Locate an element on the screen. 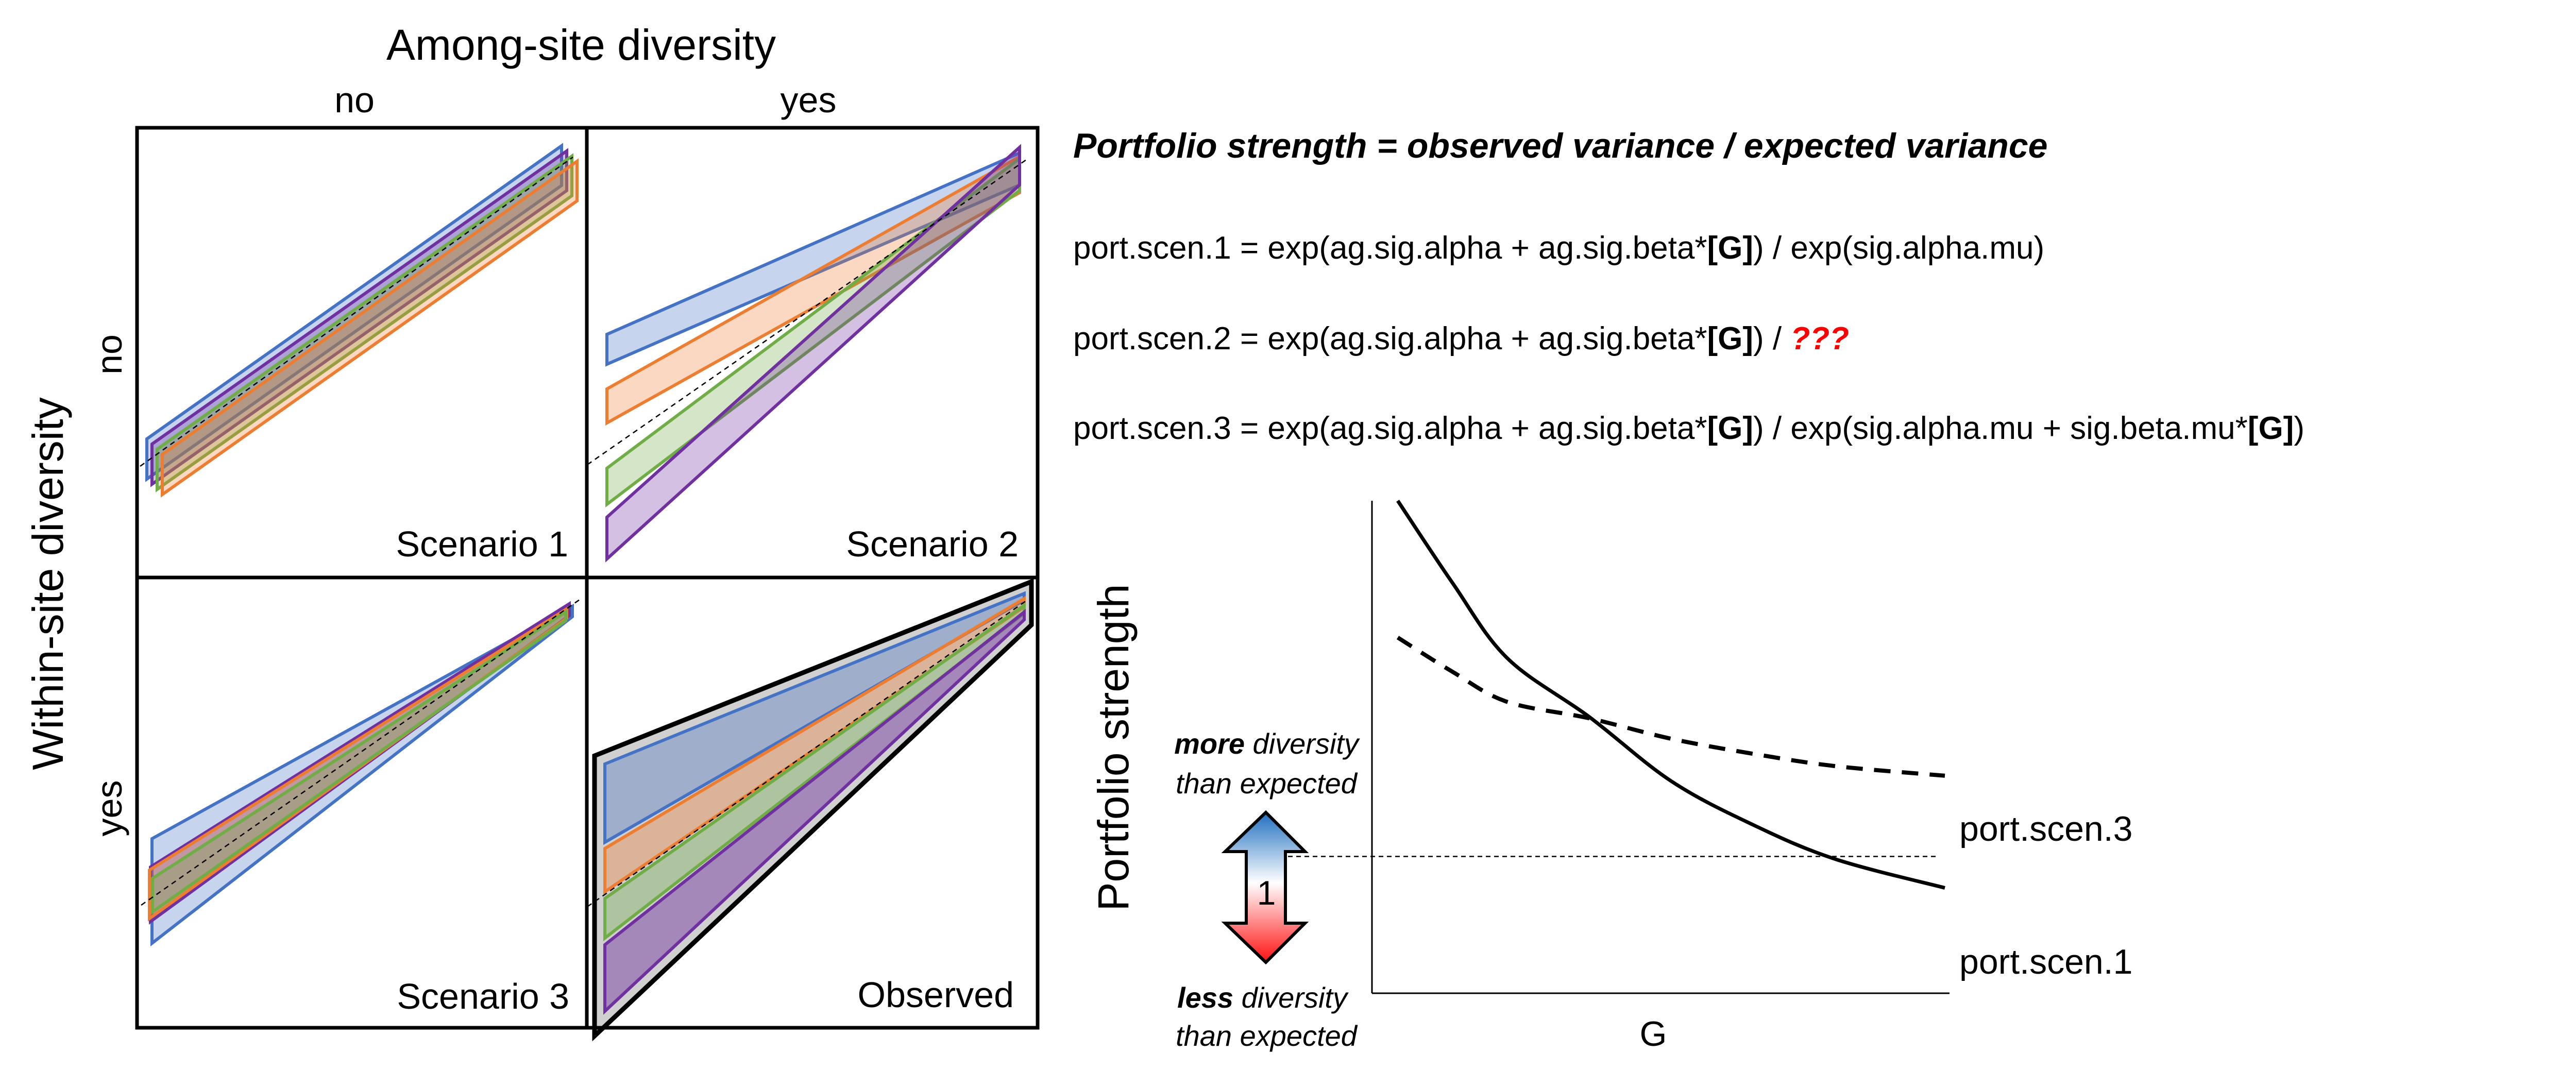  formula-part-mid: ) / exp(sig.alpha.mu + sig.beta.mu* is located at coordinates (2001, 428).